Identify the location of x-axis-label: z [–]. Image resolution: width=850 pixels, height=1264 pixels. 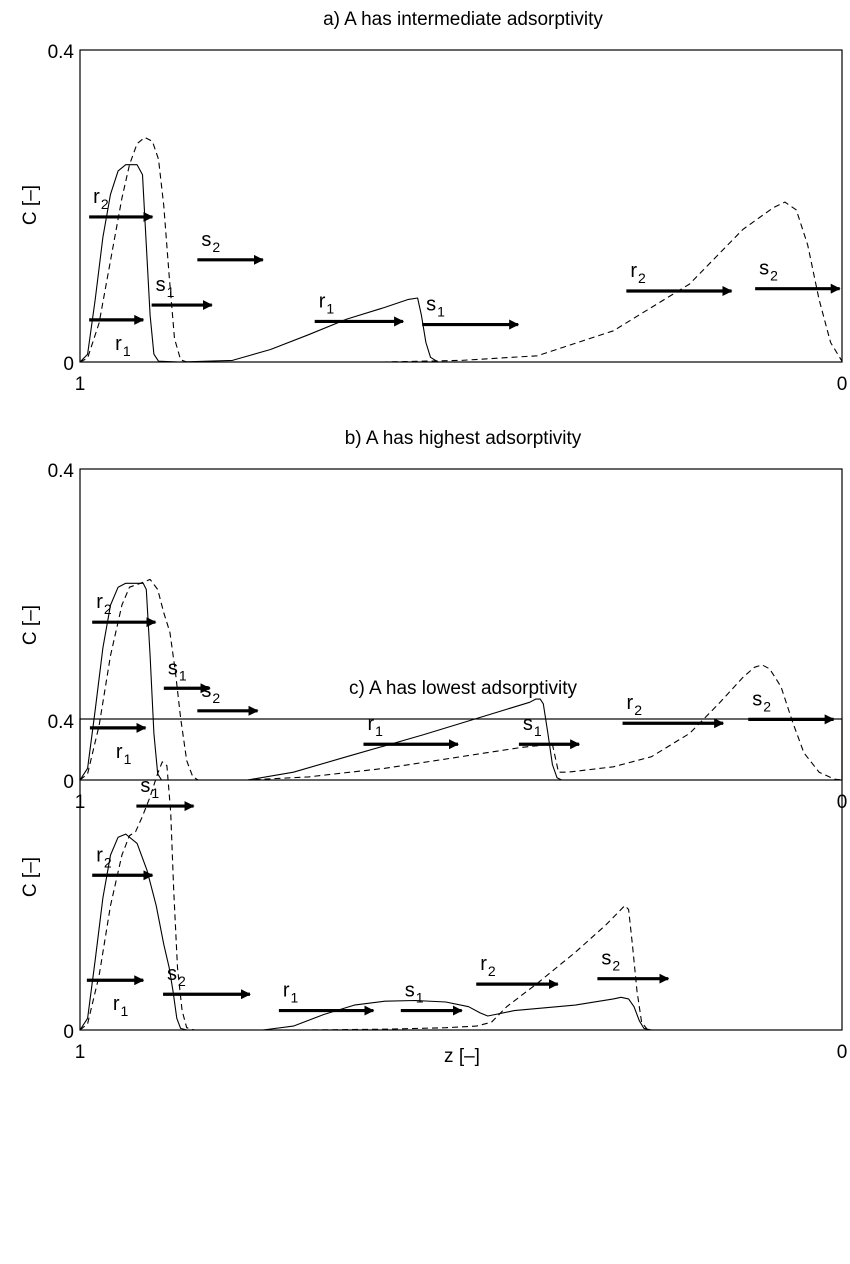
(462, 1056).